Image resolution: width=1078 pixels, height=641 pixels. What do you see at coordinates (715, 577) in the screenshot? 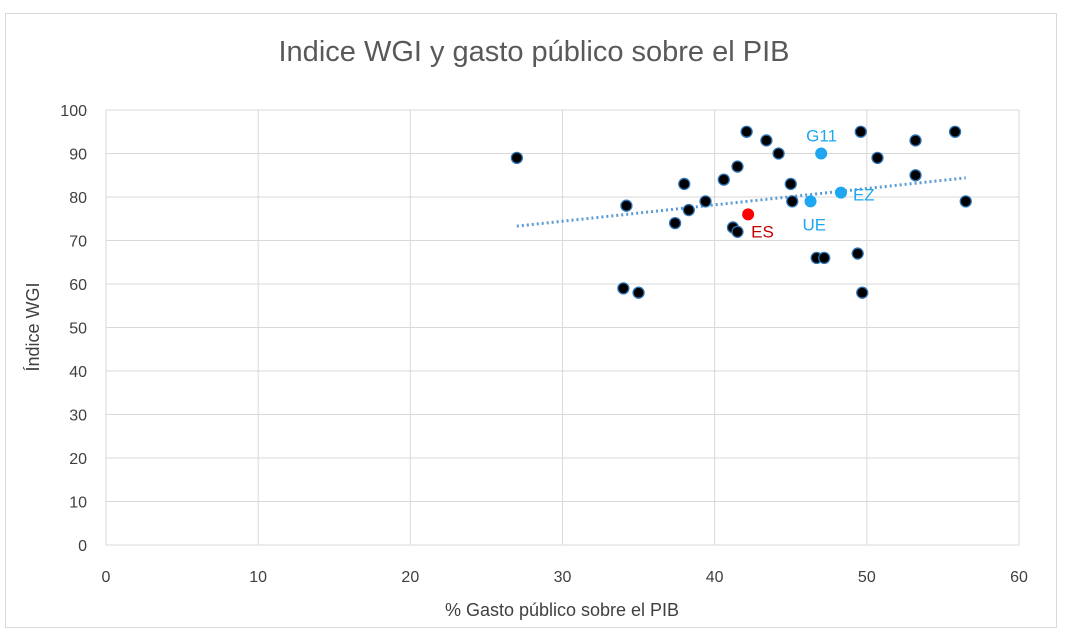
I see `x-tick-label: 40` at bounding box center [715, 577].